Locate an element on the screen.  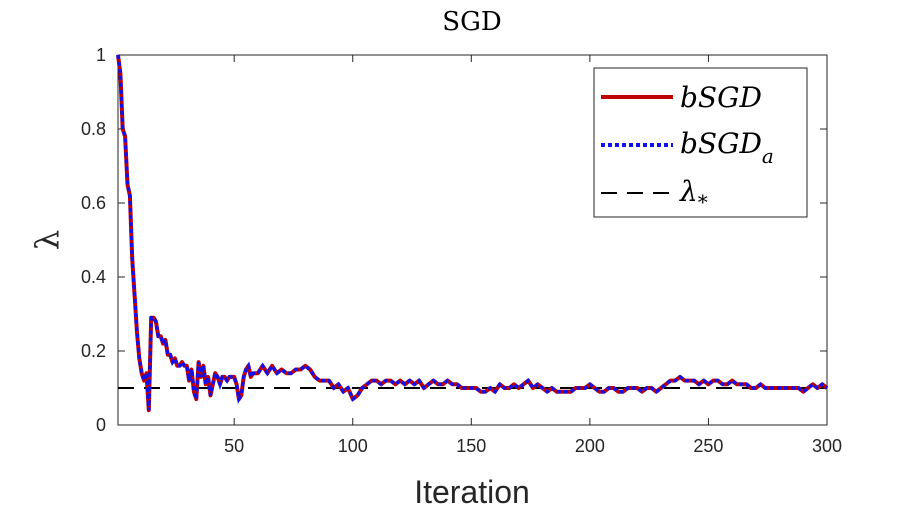
x-tick-label: 300 is located at coordinates (827, 446).